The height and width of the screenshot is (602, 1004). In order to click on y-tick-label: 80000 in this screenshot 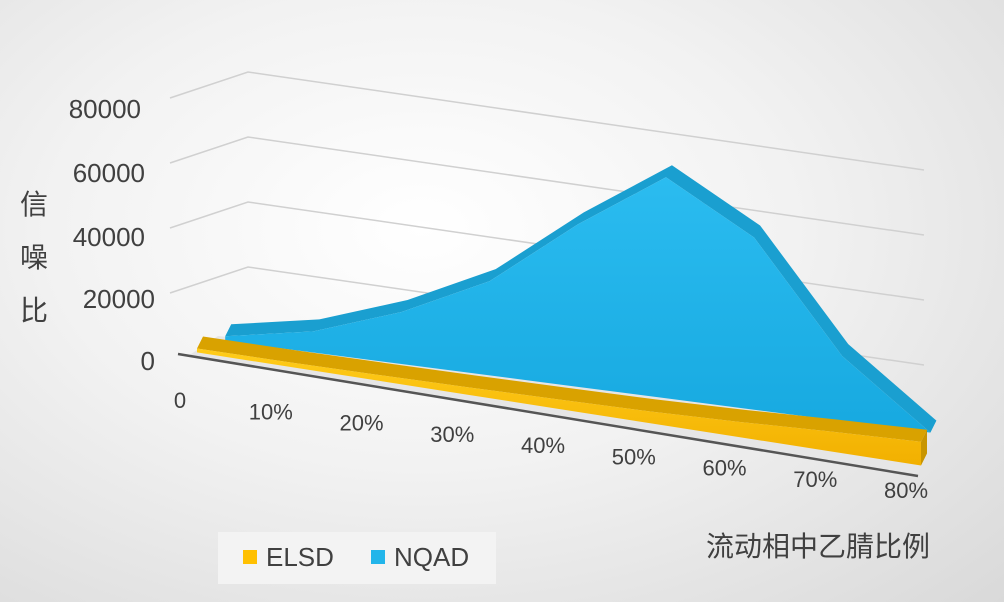, I will do `click(105, 109)`.